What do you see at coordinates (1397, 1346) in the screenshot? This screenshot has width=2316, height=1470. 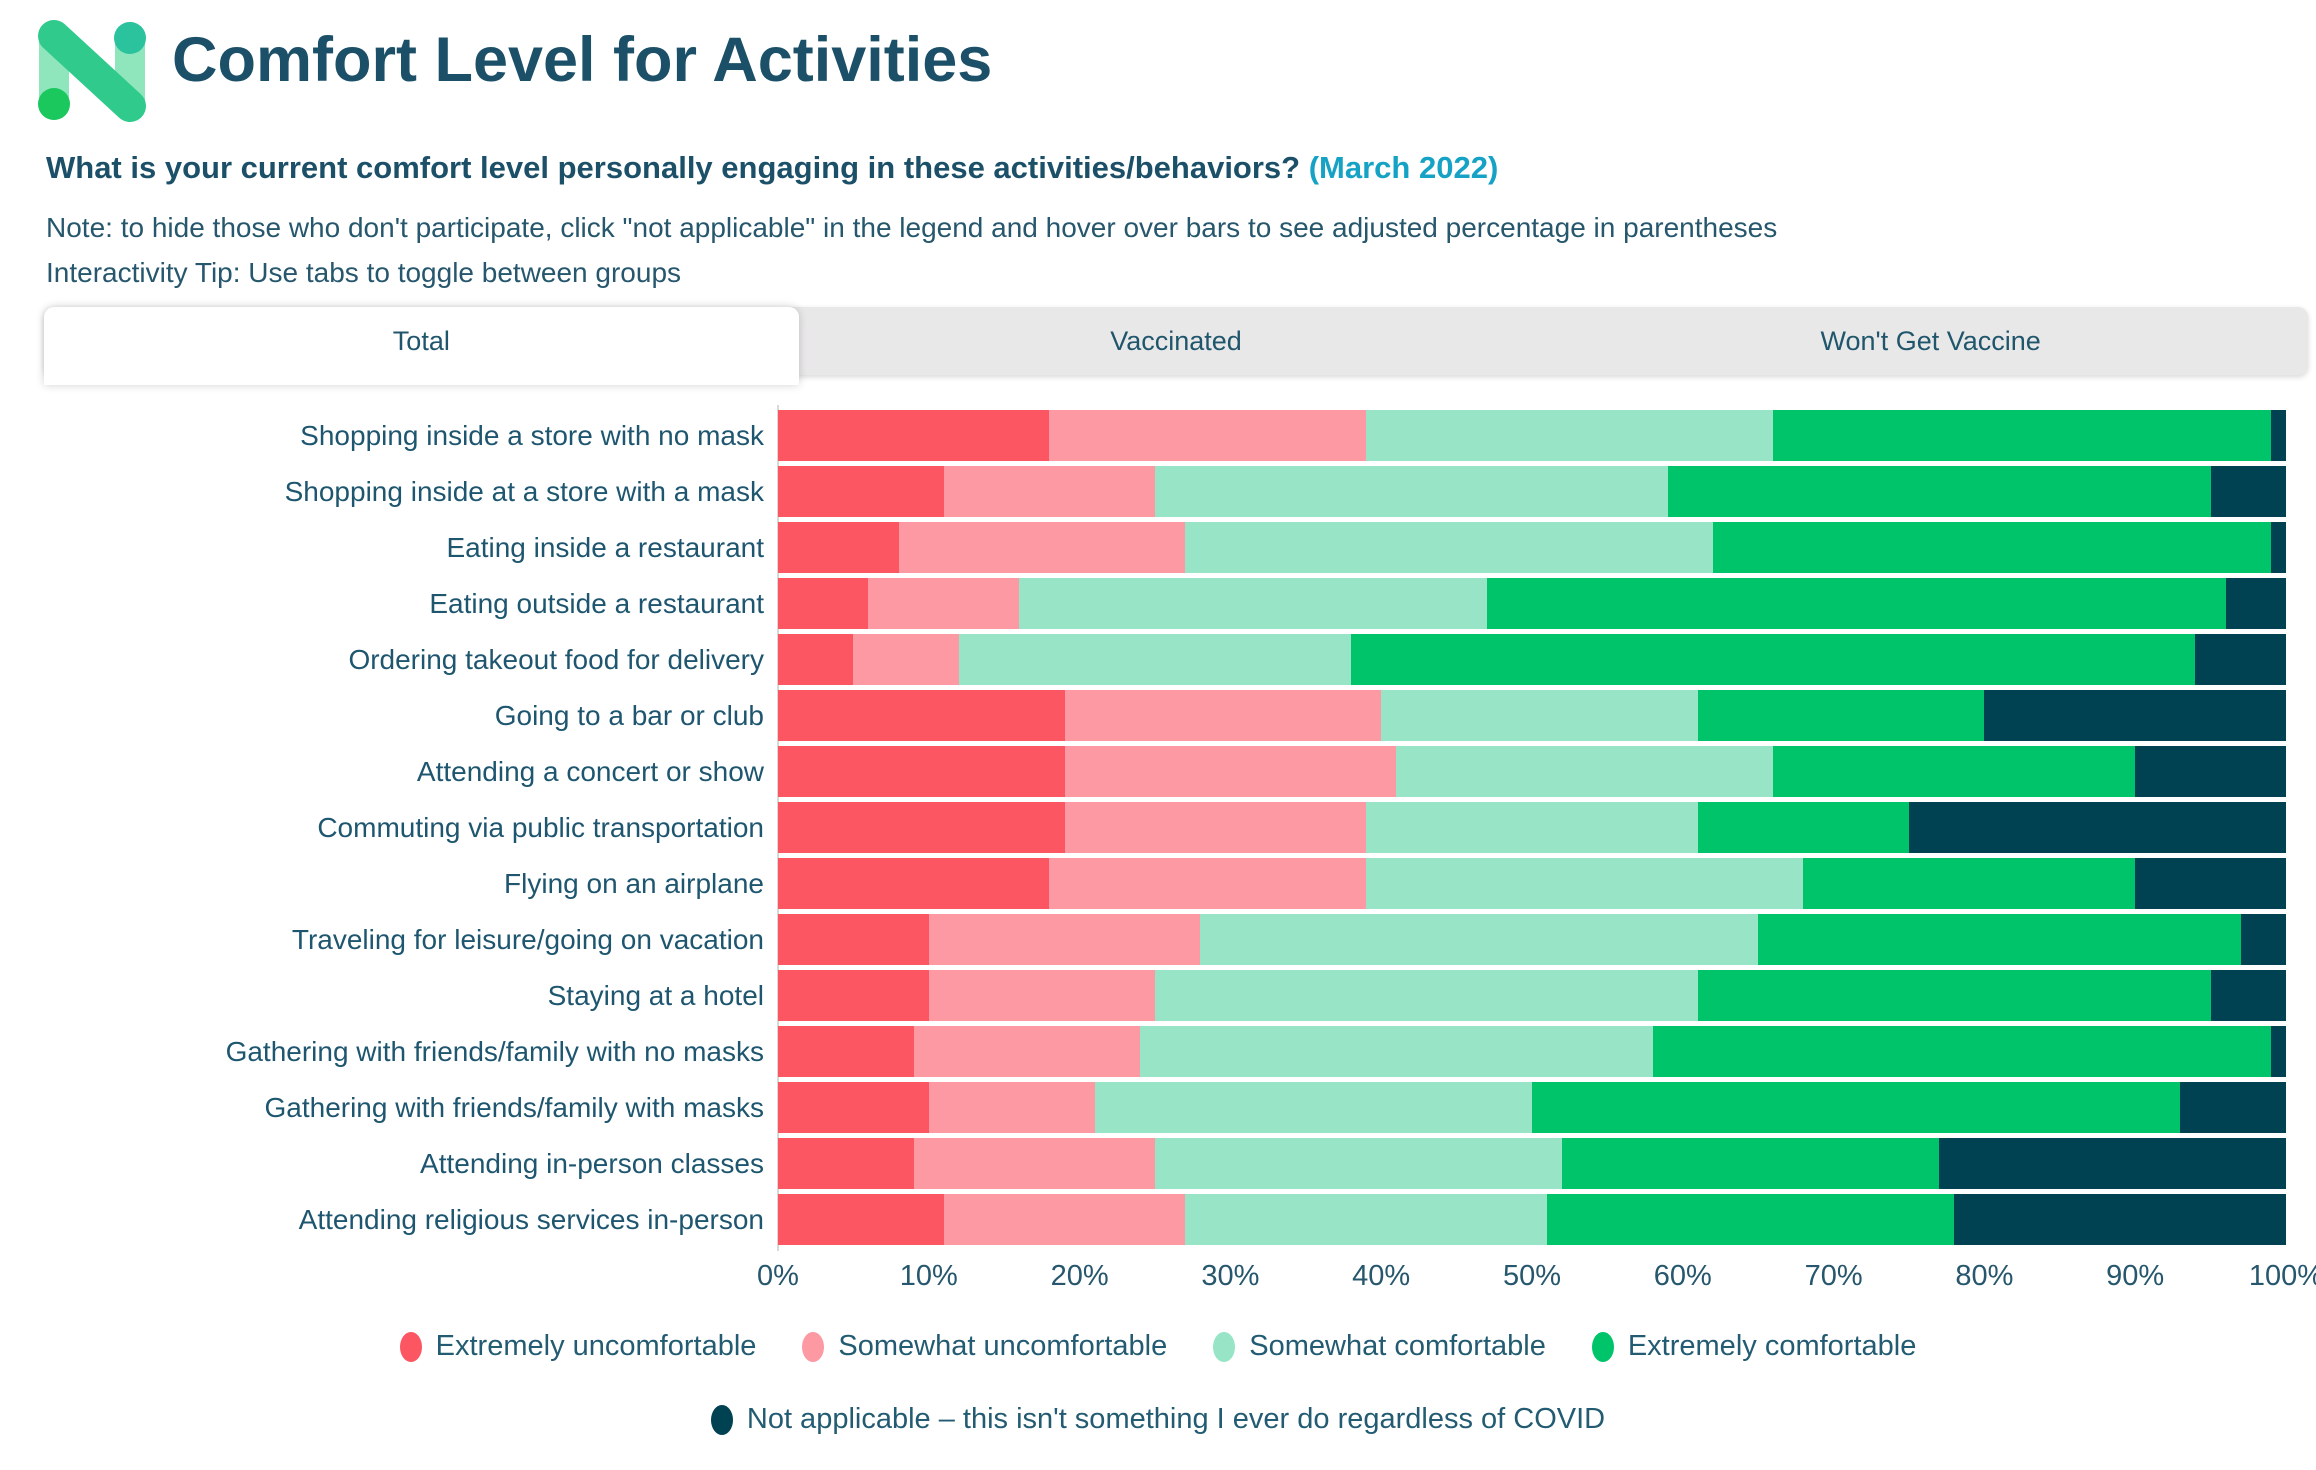 I see `legend-label: Somewhat comfortable` at bounding box center [1397, 1346].